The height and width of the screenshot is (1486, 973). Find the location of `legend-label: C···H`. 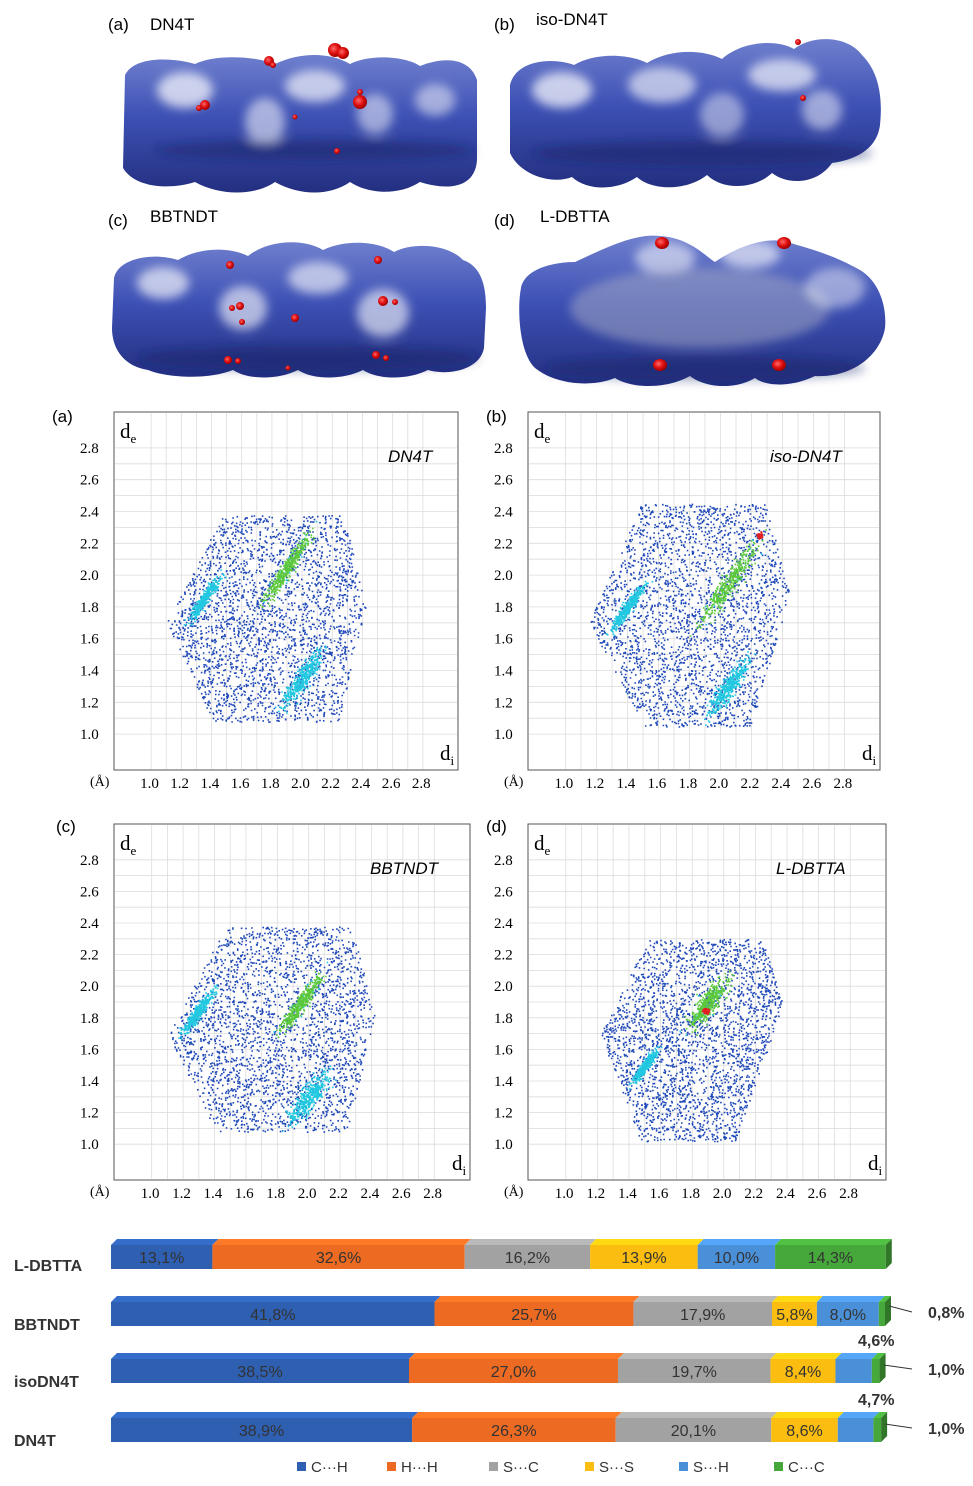

legend-label: C···H is located at coordinates (329, 1467).